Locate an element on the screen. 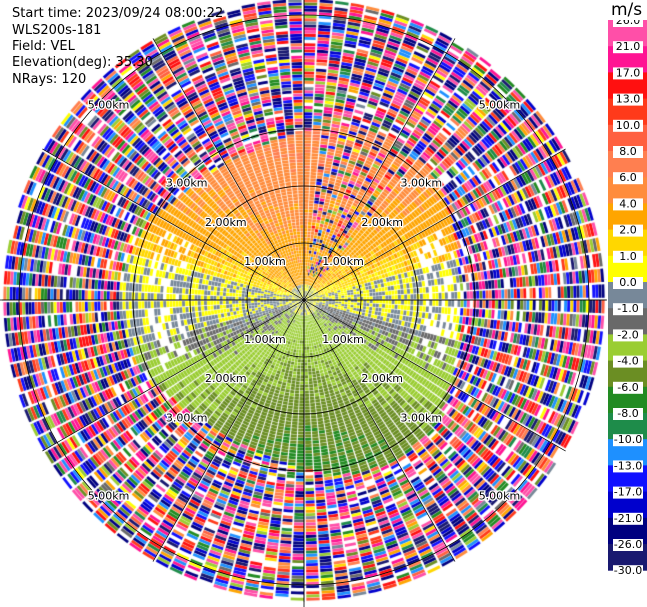 The height and width of the screenshot is (607, 647). colorbar-tick-label: 1.0 is located at coordinates (628, 256).